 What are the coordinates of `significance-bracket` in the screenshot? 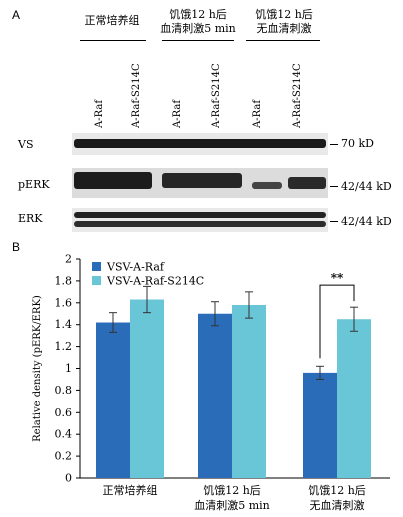 It's located at (337, 321).